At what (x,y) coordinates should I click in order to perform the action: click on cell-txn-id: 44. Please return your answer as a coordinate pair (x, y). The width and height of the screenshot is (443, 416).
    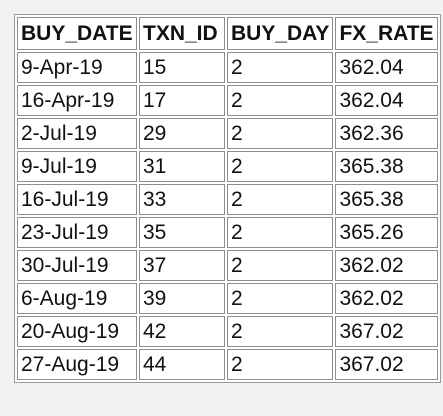
    Looking at the image, I should click on (182, 364).